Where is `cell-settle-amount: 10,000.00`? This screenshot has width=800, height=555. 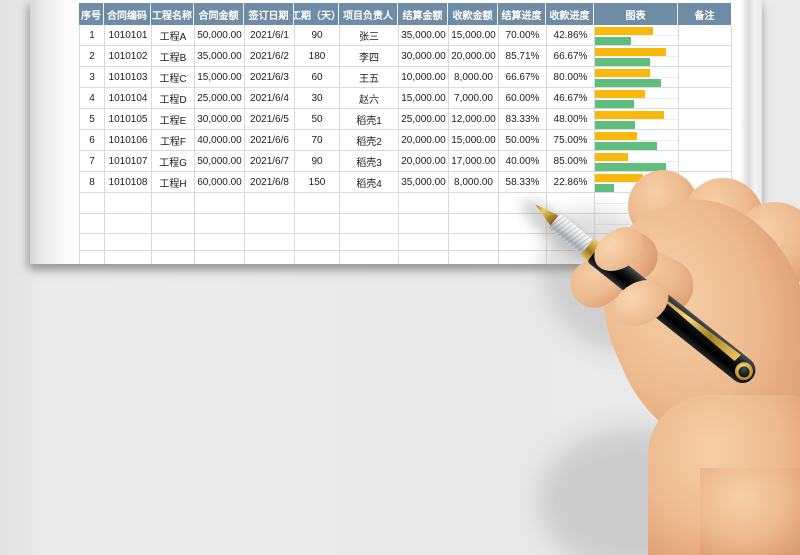
cell-settle-amount: 10,000.00 is located at coordinates (424, 77).